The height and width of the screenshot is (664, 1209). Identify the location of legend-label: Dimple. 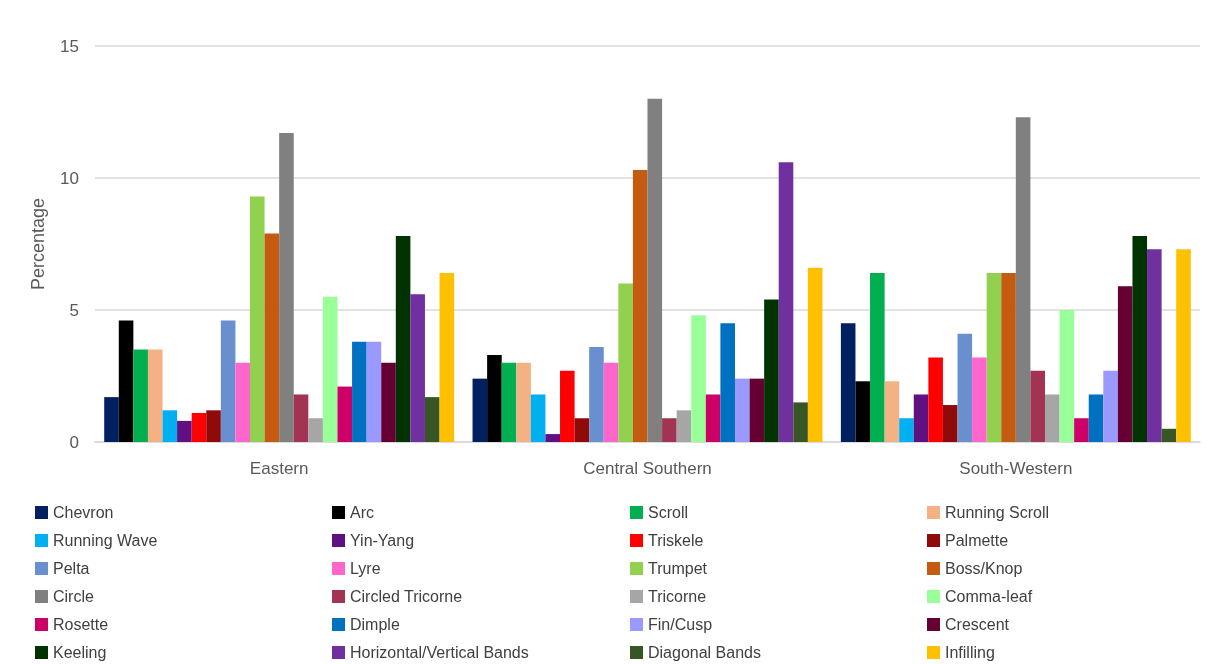
(375, 624).